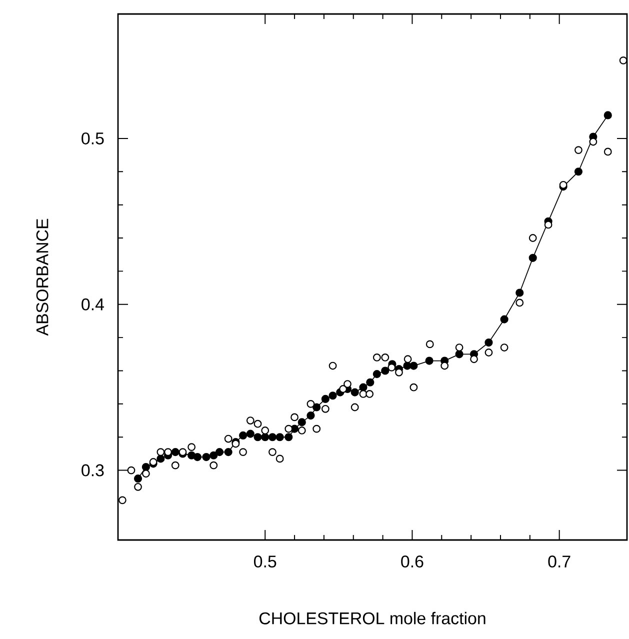 The width and height of the screenshot is (629, 639). What do you see at coordinates (265, 562) in the screenshot?
I see `x-tick-label: 0.5` at bounding box center [265, 562].